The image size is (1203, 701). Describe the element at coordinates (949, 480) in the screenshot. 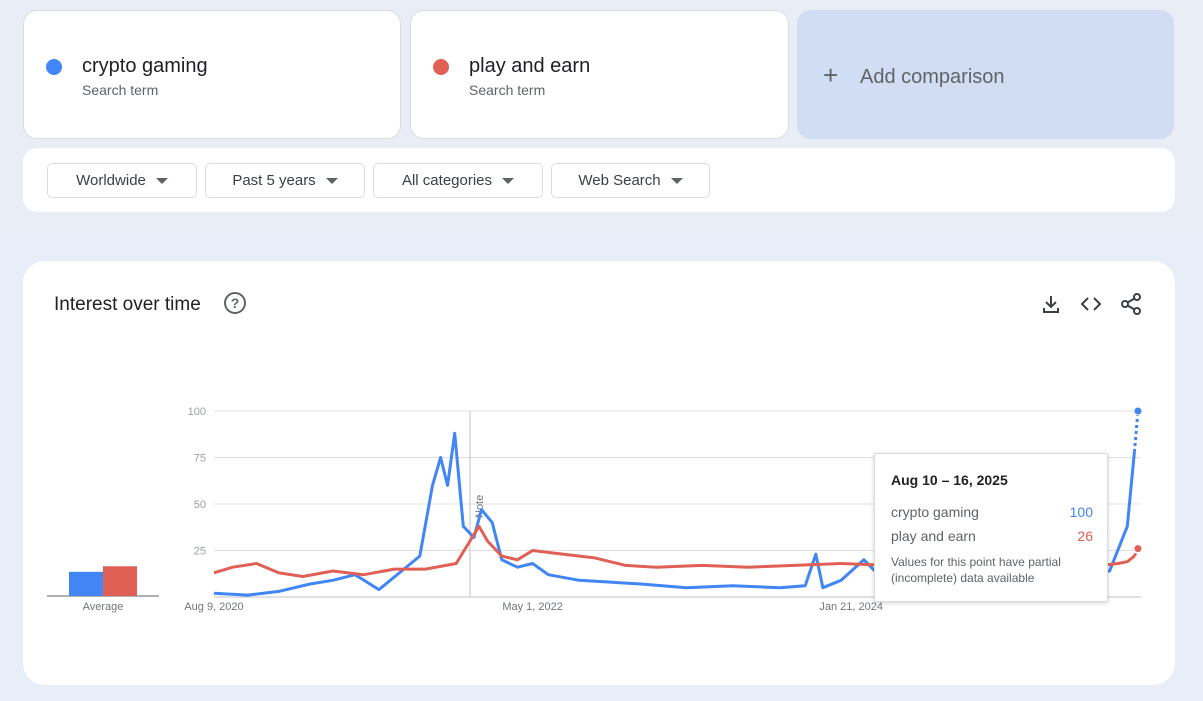

I see `tooltip-date: Aug 10 – 16, 2025` at that location.